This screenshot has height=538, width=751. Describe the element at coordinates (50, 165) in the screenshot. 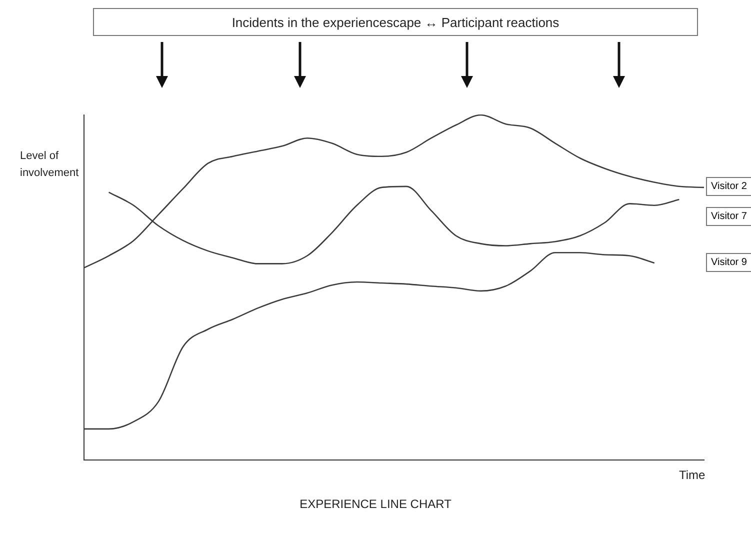

I see `y-axis-title: Level of involvement` at that location.